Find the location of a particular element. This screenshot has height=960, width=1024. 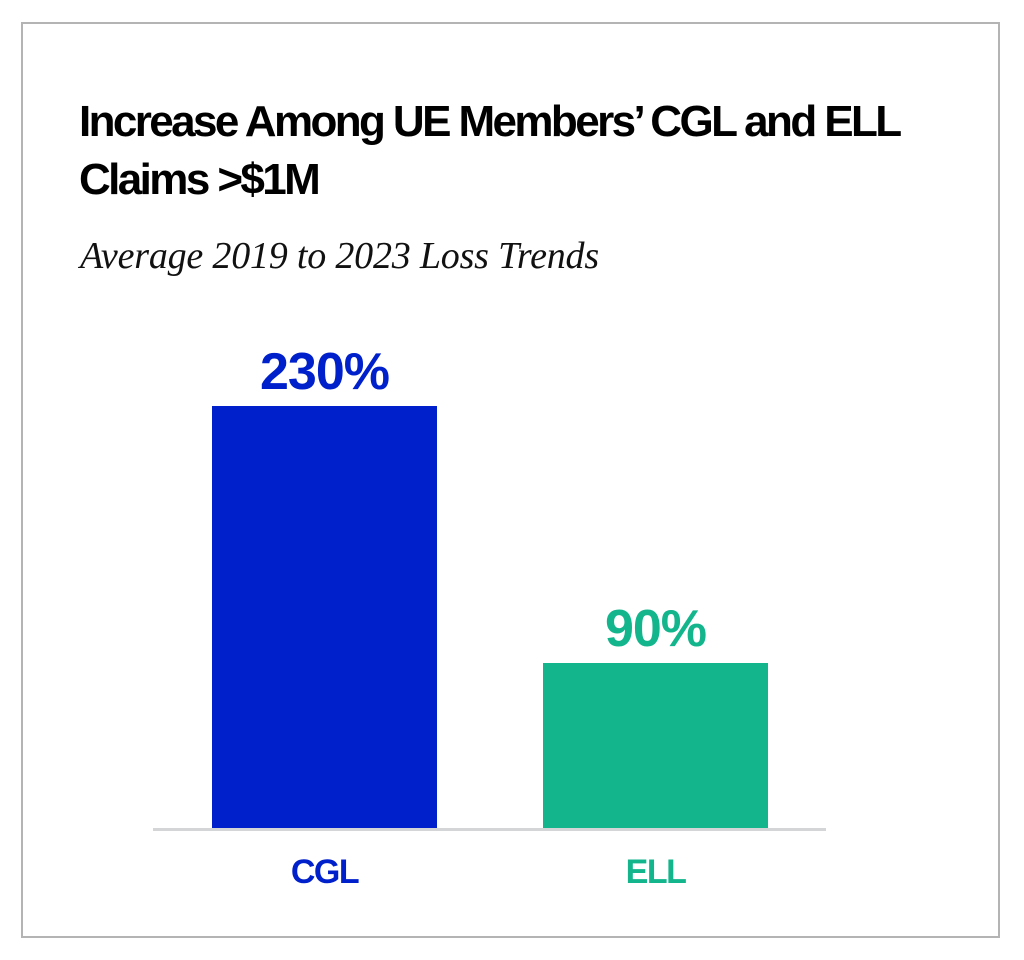

cgl-category-label: CGL is located at coordinates (325, 872).